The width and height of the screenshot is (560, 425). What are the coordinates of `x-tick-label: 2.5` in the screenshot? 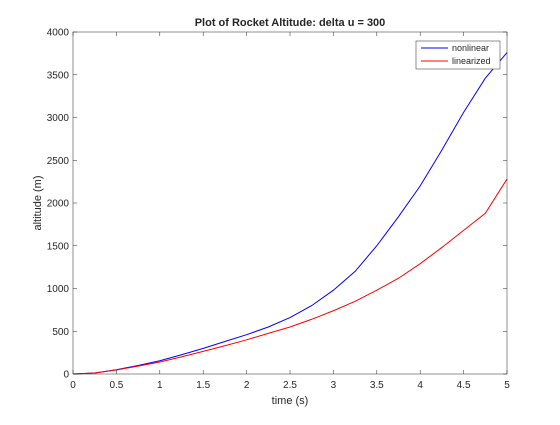 It's located at (290, 385).